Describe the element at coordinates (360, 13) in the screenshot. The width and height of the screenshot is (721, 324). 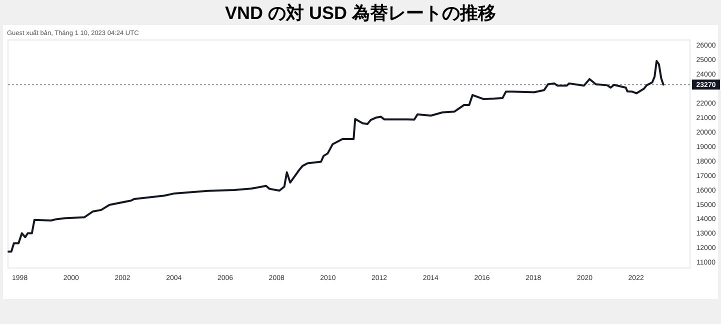
I see `chart-title: VND の対 USD 為替レートの推移` at that location.